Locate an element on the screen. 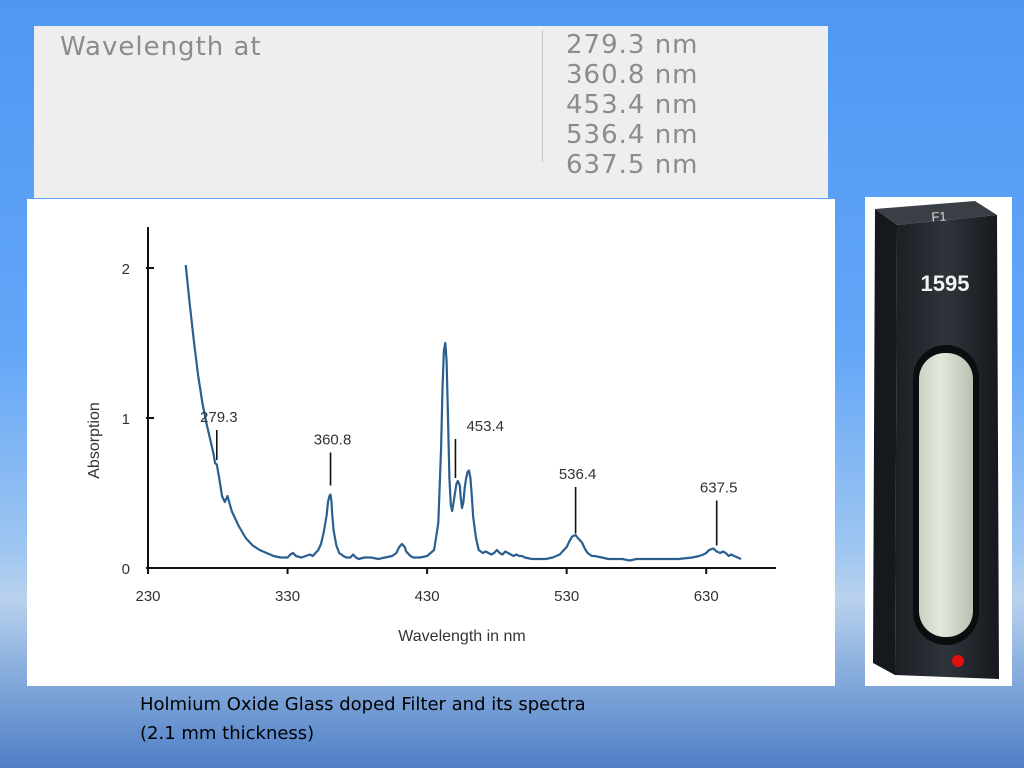 This screenshot has height=768, width=1024. peak-label: 637.5 is located at coordinates (719, 488).